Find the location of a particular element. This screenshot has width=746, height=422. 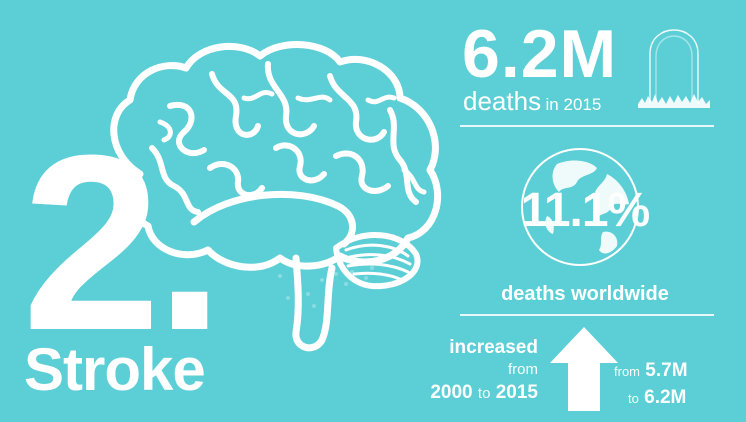

increase-period: 2000 to 2015 is located at coordinates (484, 392).